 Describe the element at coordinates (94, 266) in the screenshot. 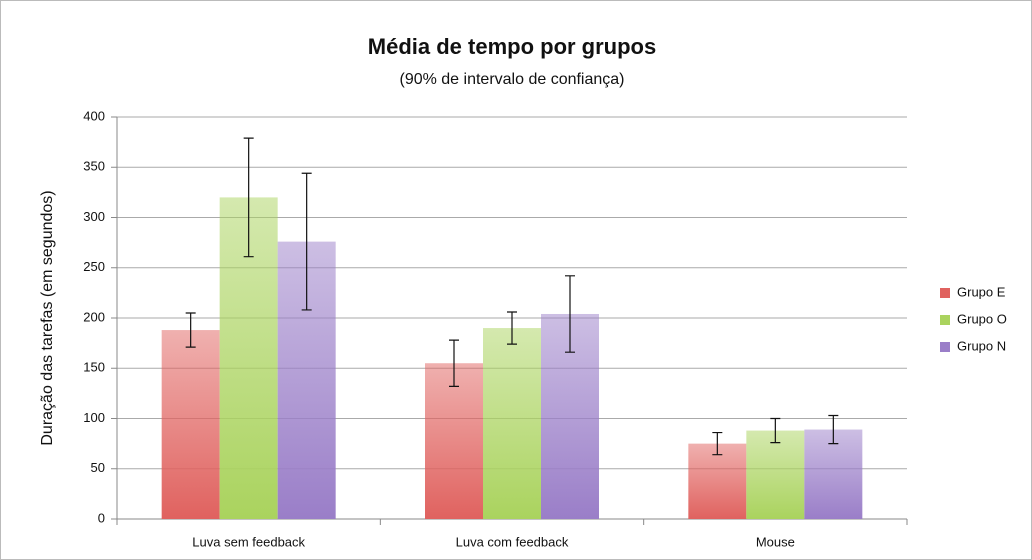

I see `y-tick-label: 250` at that location.